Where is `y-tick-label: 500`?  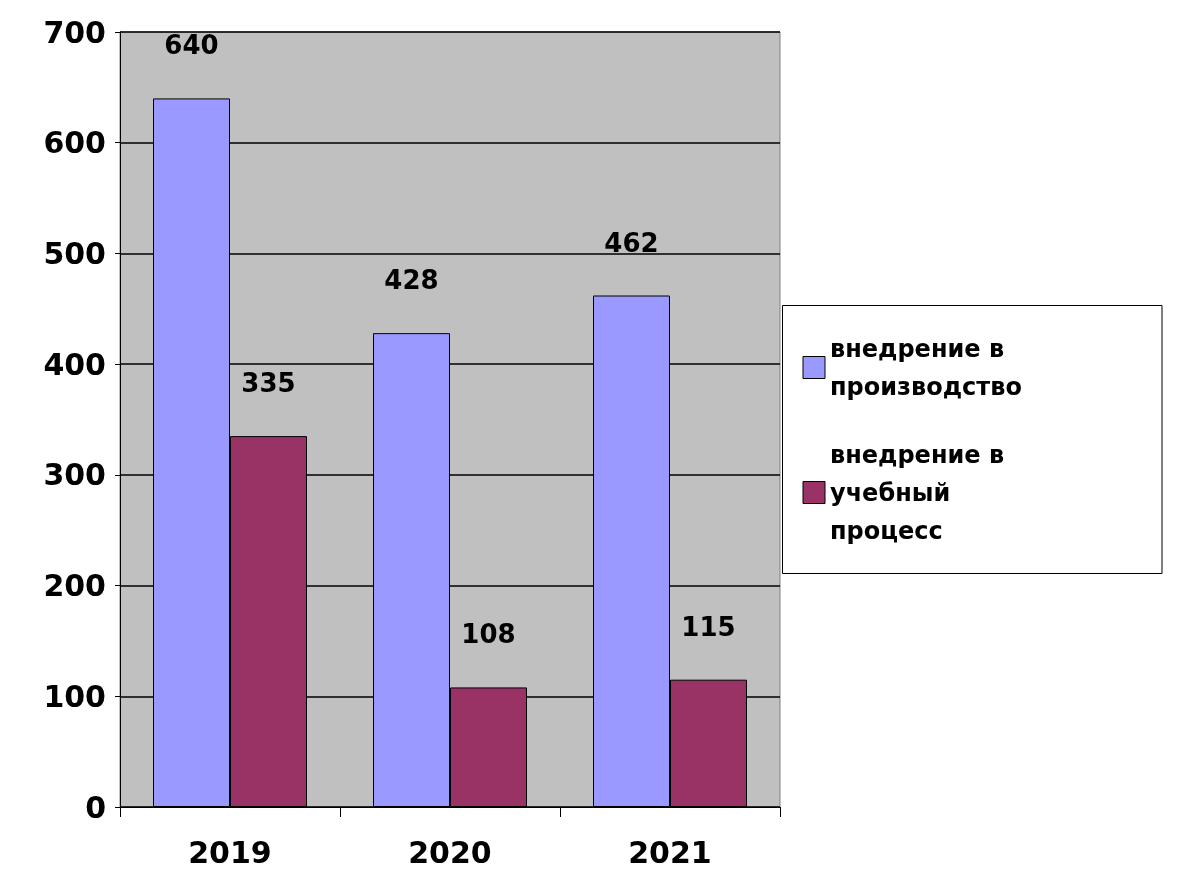
y-tick-label: 500 is located at coordinates (74, 253).